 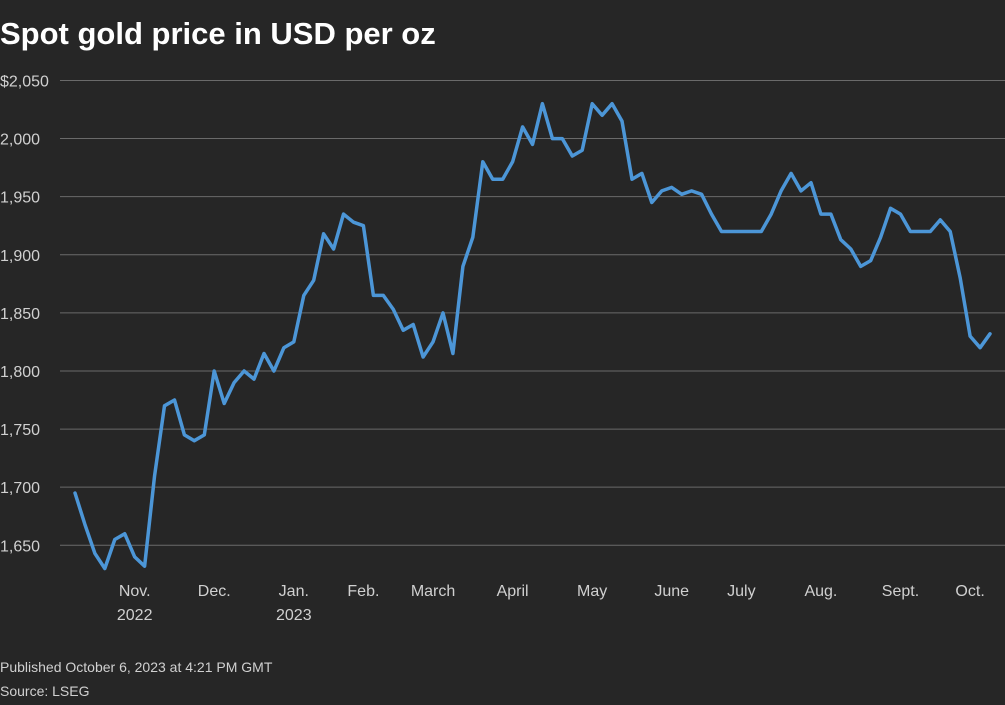 I want to click on x-tick-label-line: Sept., so click(x=900, y=591).